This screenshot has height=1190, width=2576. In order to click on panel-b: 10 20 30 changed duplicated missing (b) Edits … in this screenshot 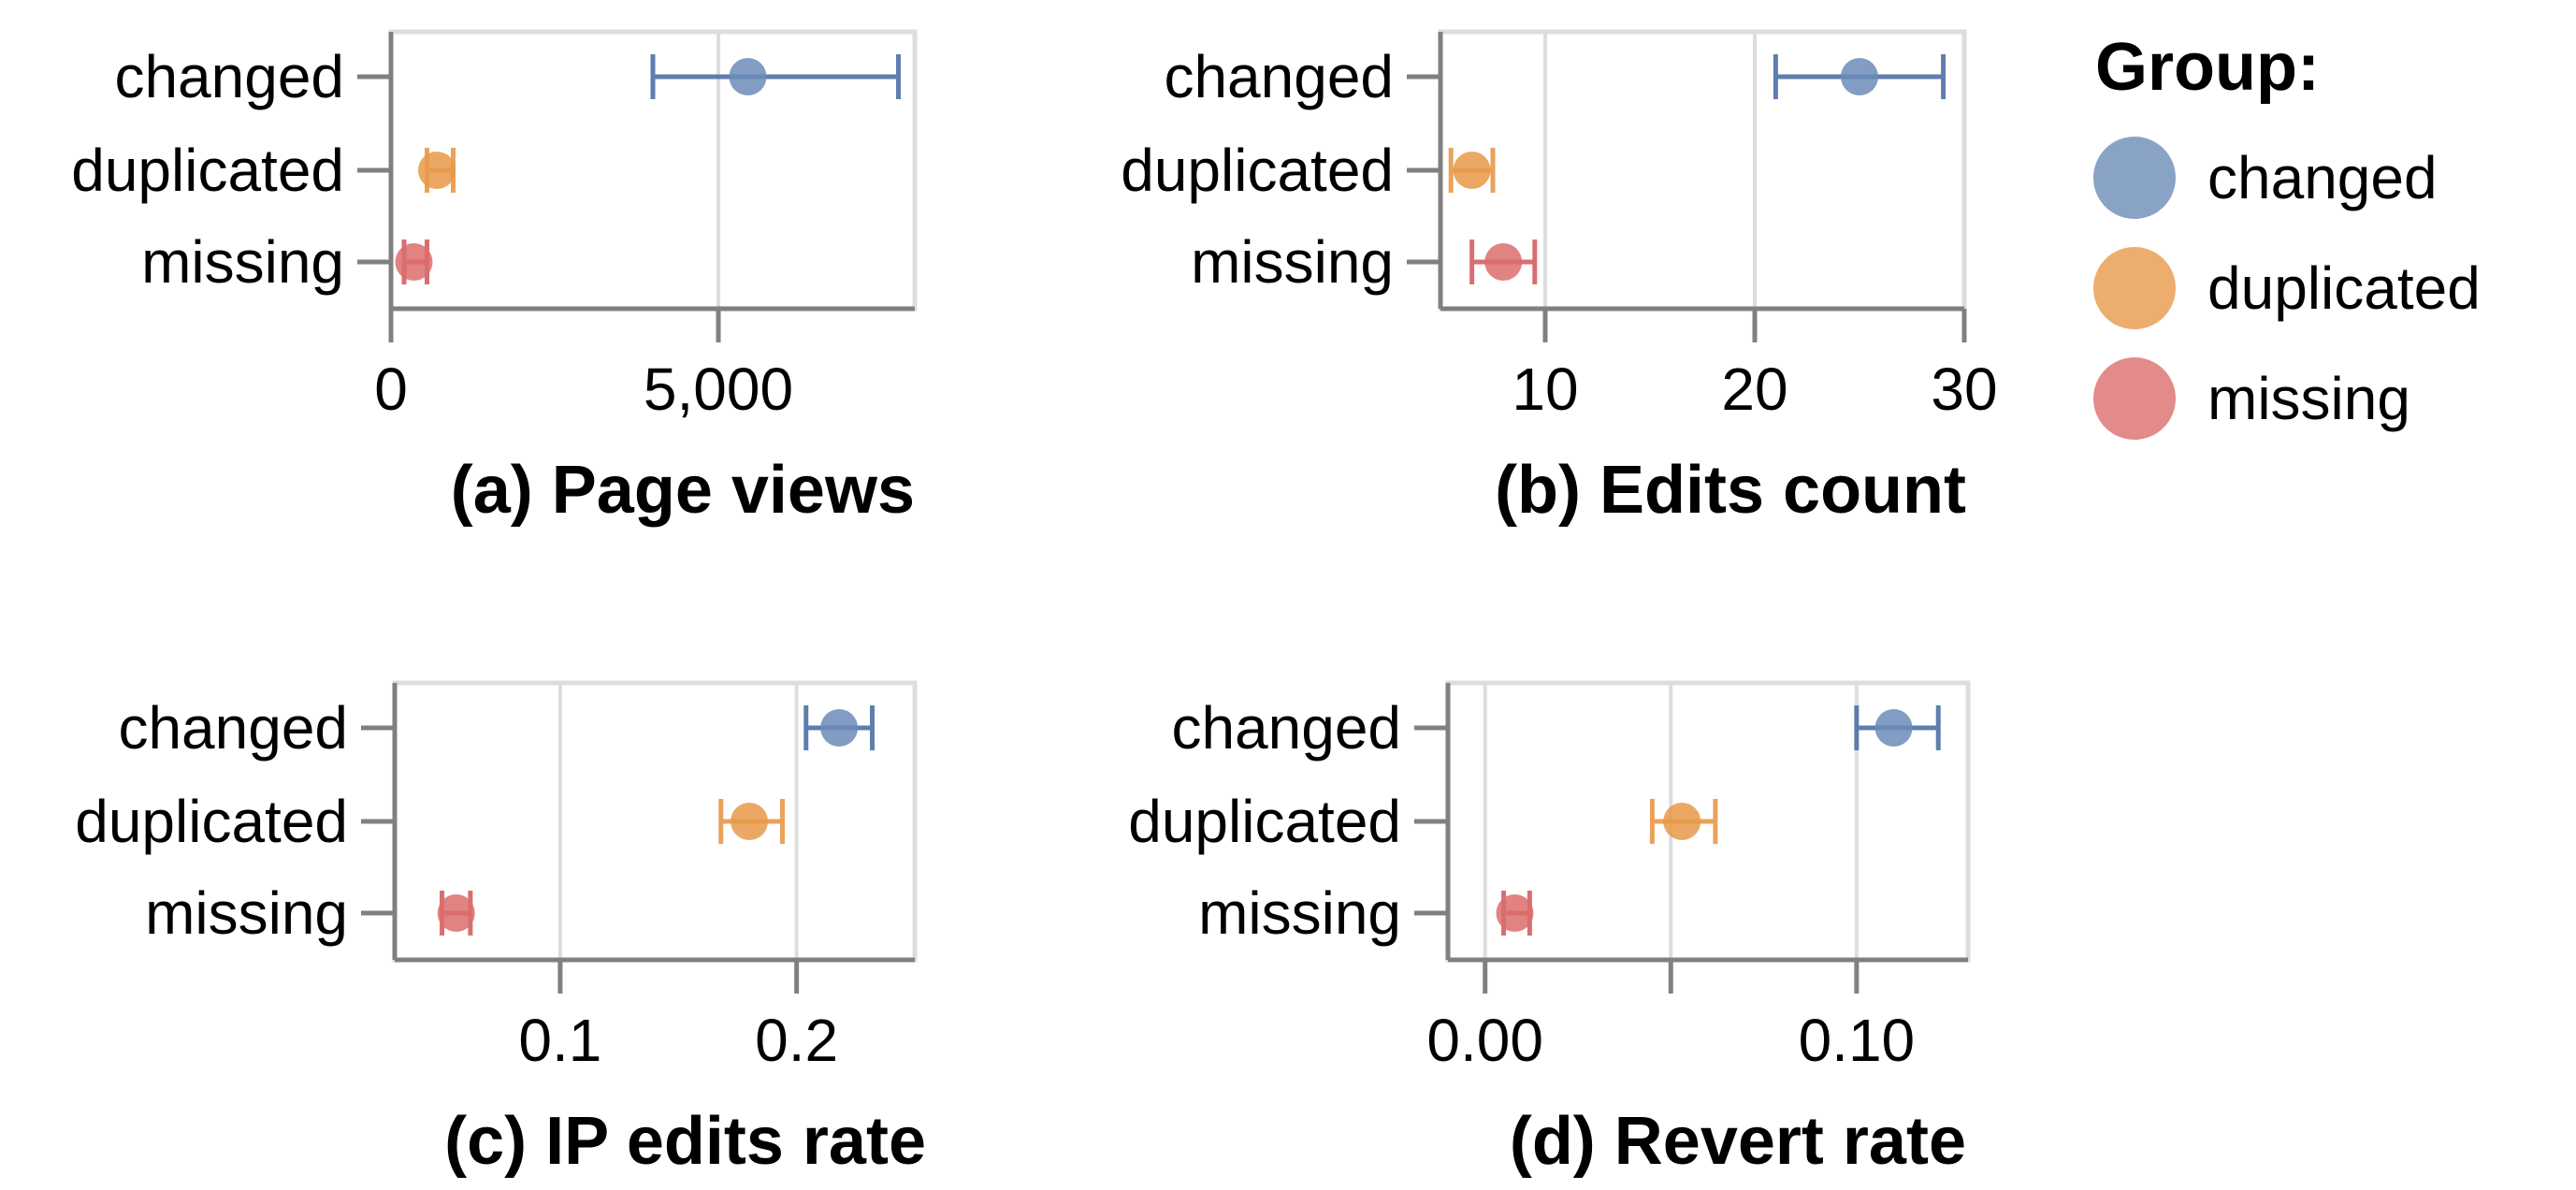, I will do `click(1559, 278)`.